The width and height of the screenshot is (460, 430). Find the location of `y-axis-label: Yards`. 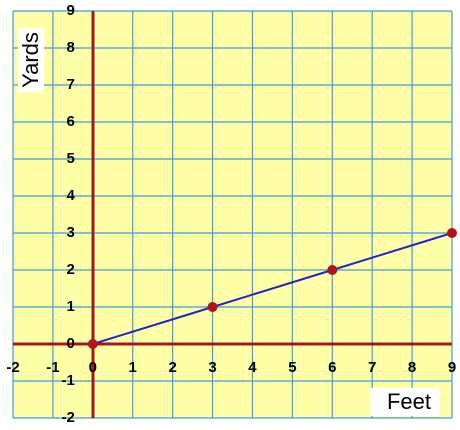

y-axis-label: Yards is located at coordinates (30, 60).